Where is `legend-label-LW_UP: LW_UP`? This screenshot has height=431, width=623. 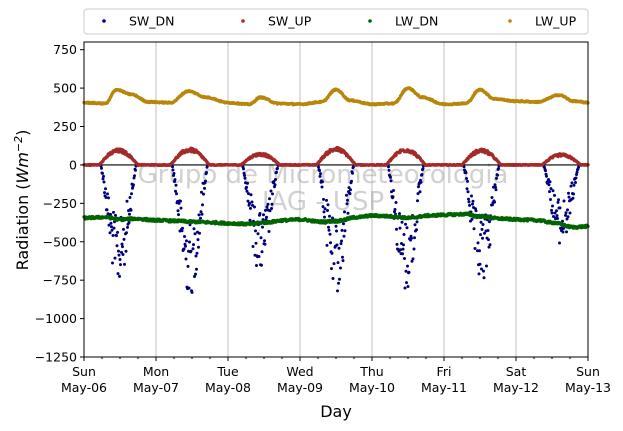 legend-label-LW_UP: LW_UP is located at coordinates (556, 21).